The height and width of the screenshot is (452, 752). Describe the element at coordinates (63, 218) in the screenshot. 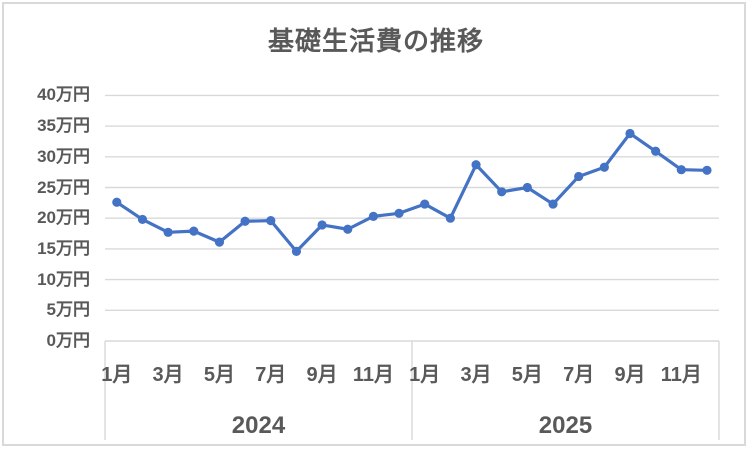

I see `y-axis-label: 20万円` at that location.